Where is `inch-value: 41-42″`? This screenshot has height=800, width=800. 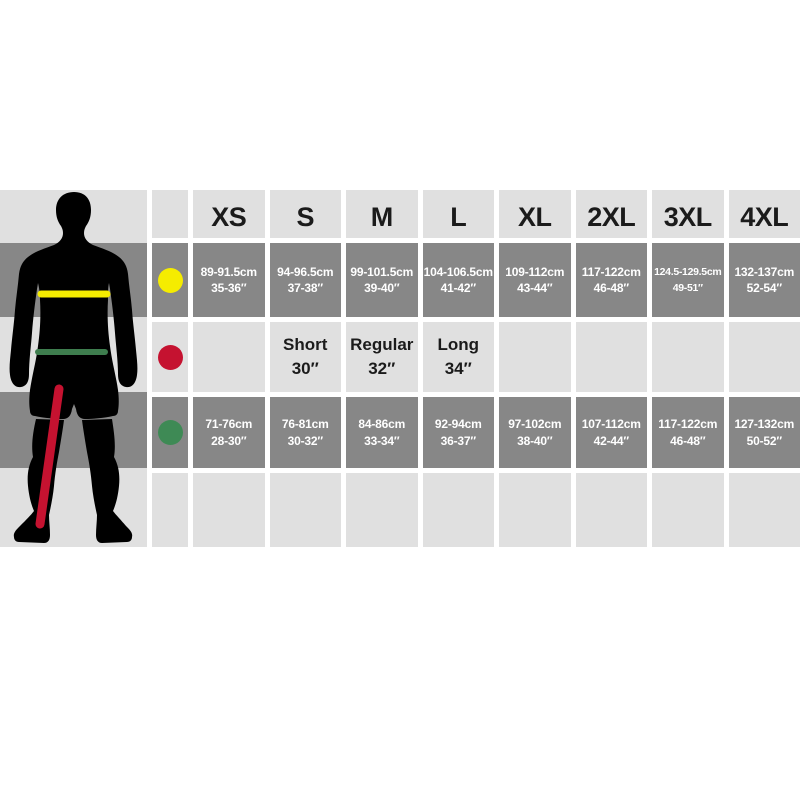 inch-value: 41-42″ is located at coordinates (458, 288).